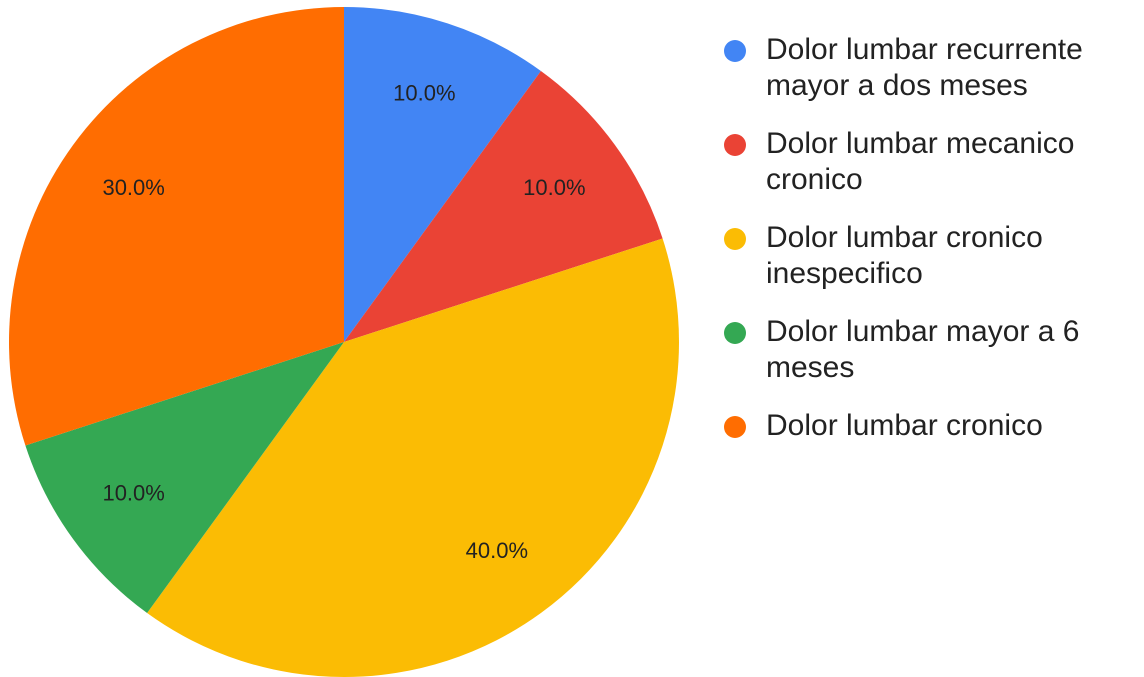 Image resolution: width=1144 pixels, height=677 pixels. I want to click on legend-entry: Dolor lumbar cronico, so click(930, 426).